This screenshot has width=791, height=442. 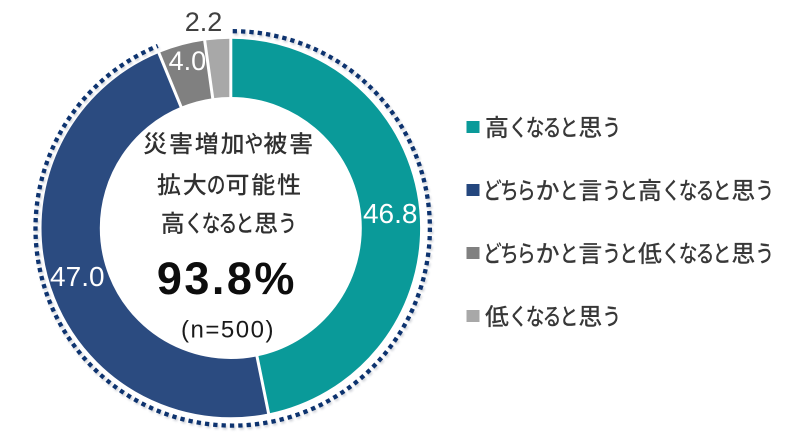 I want to click on svg-text: 4.0, so click(x=188, y=61).